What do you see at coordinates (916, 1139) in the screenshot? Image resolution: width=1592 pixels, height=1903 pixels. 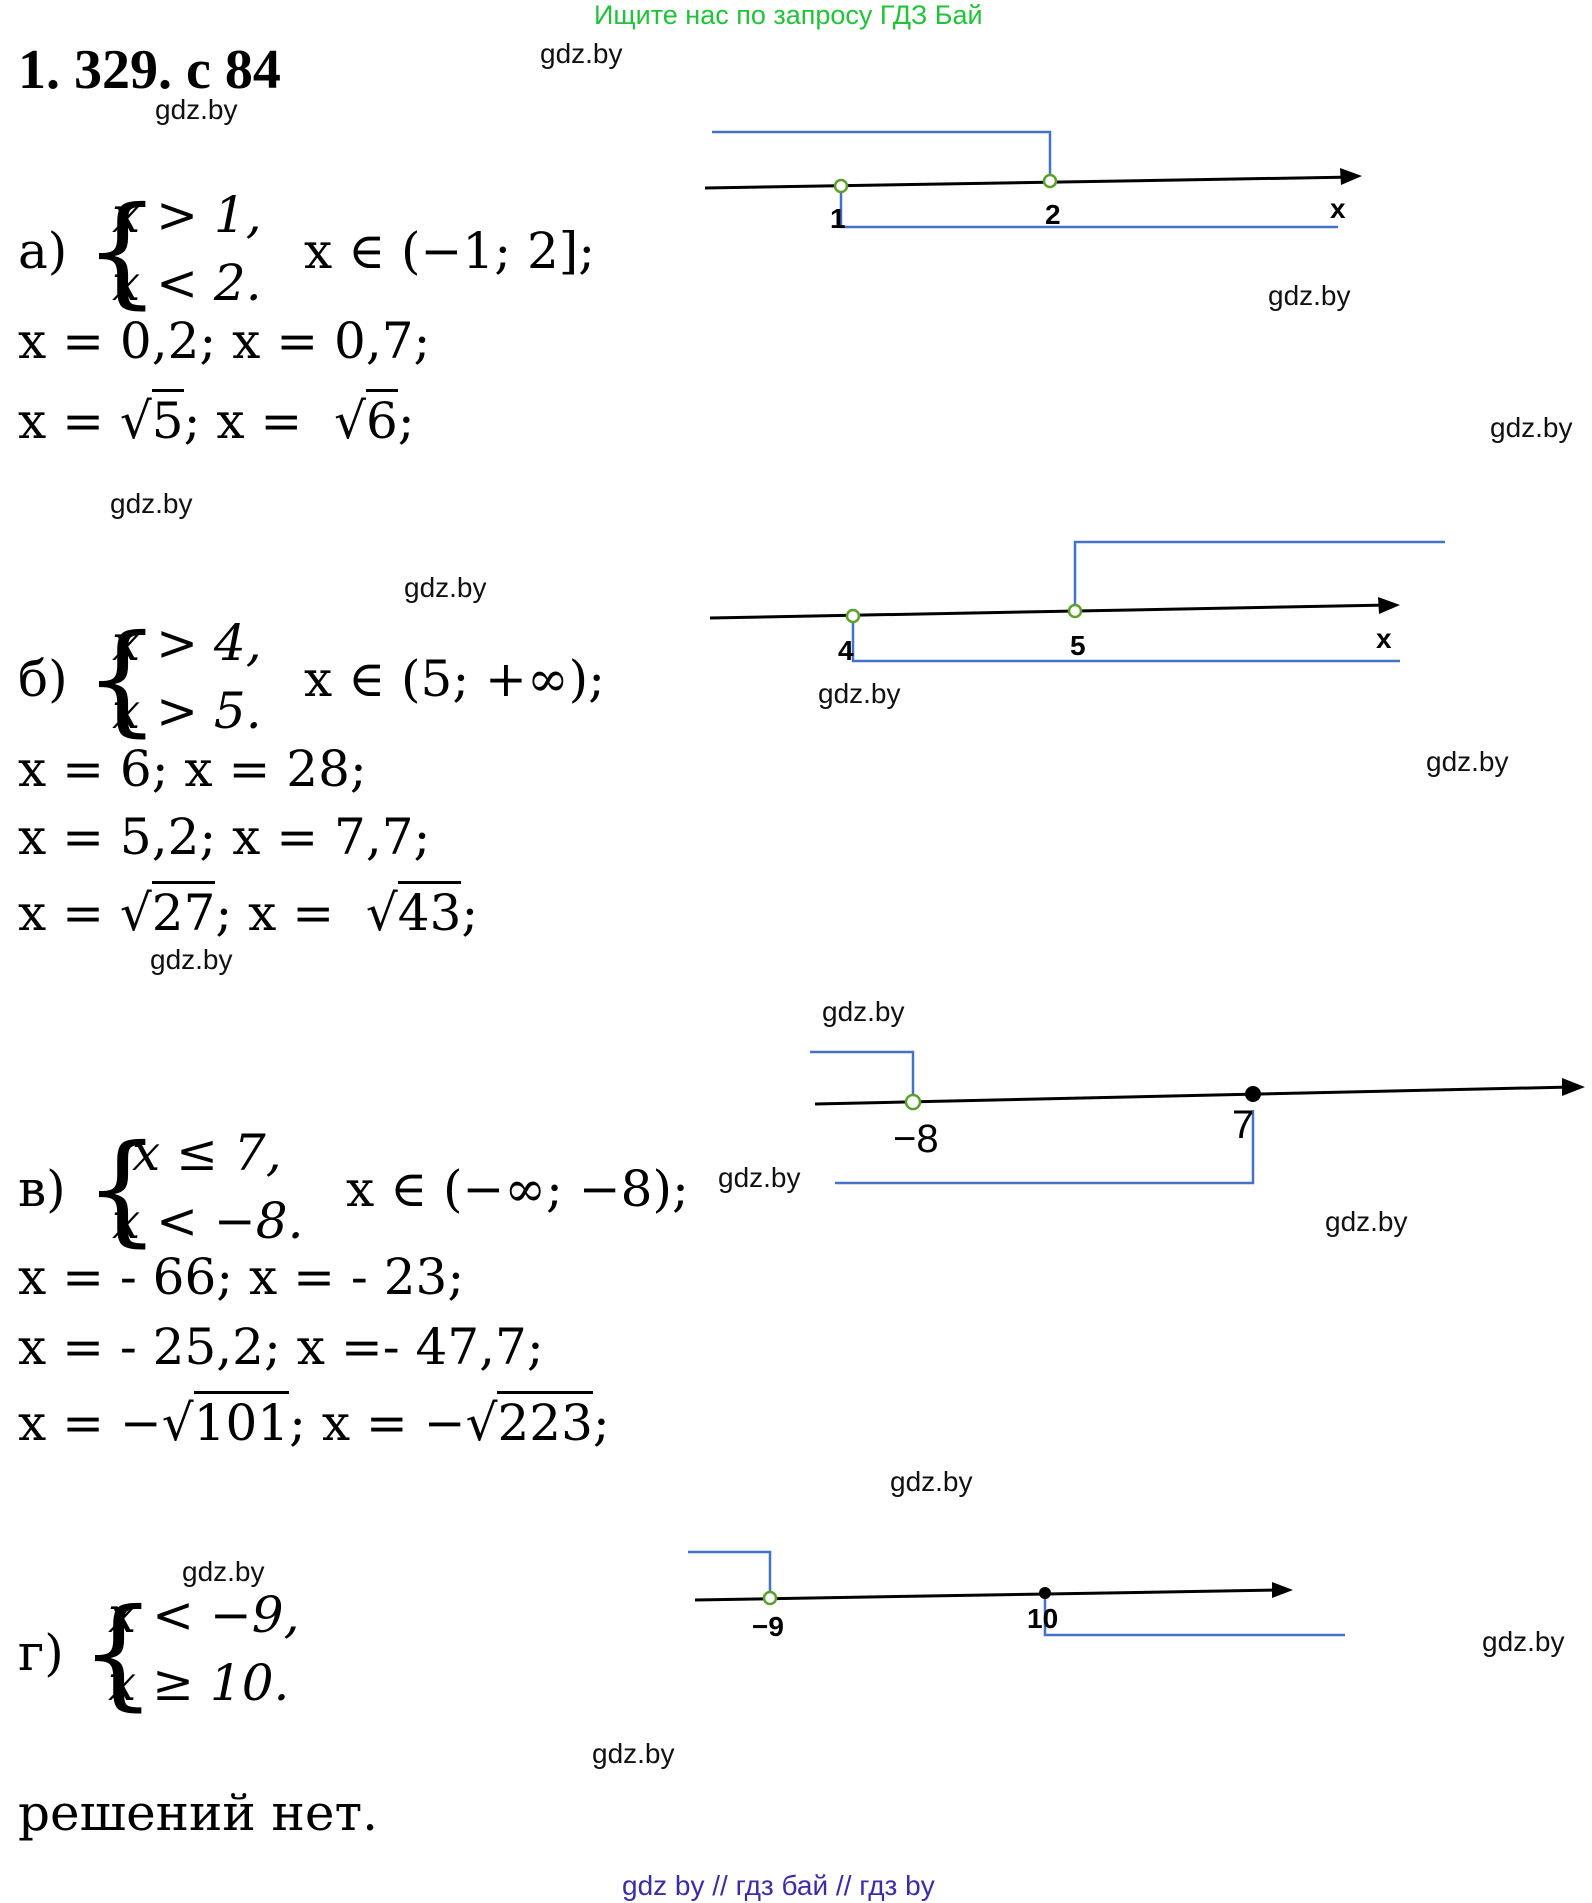 I see `tick-label: −8` at bounding box center [916, 1139].